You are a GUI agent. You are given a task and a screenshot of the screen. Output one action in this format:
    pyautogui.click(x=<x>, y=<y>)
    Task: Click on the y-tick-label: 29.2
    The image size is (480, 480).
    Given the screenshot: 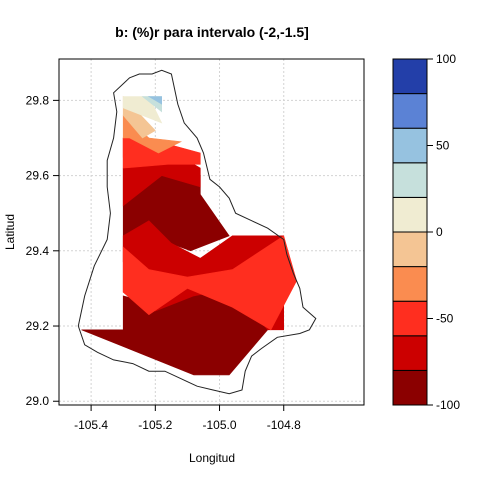 What is the action you would take?
    pyautogui.click(x=38, y=326)
    